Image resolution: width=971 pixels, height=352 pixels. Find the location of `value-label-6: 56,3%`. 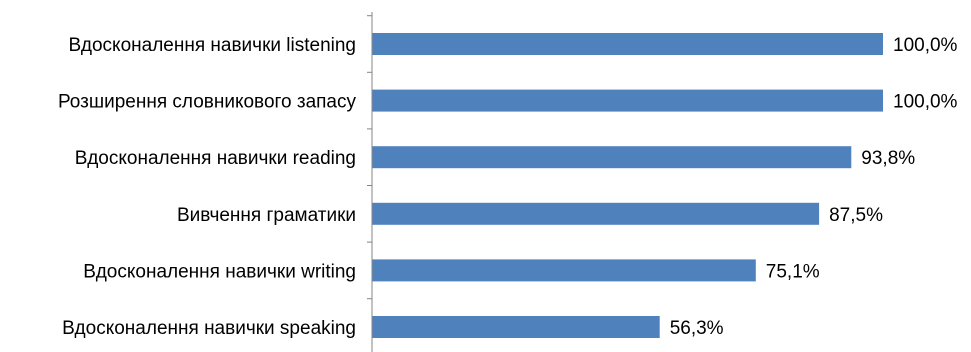

value-label-6: 56,3% is located at coordinates (697, 328).